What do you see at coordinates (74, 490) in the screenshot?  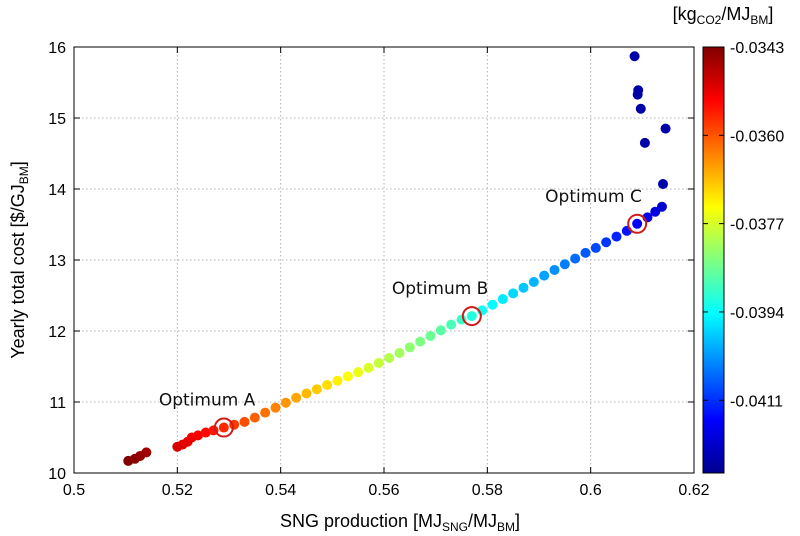 I see `x-tick-label: 0.5` at bounding box center [74, 490].